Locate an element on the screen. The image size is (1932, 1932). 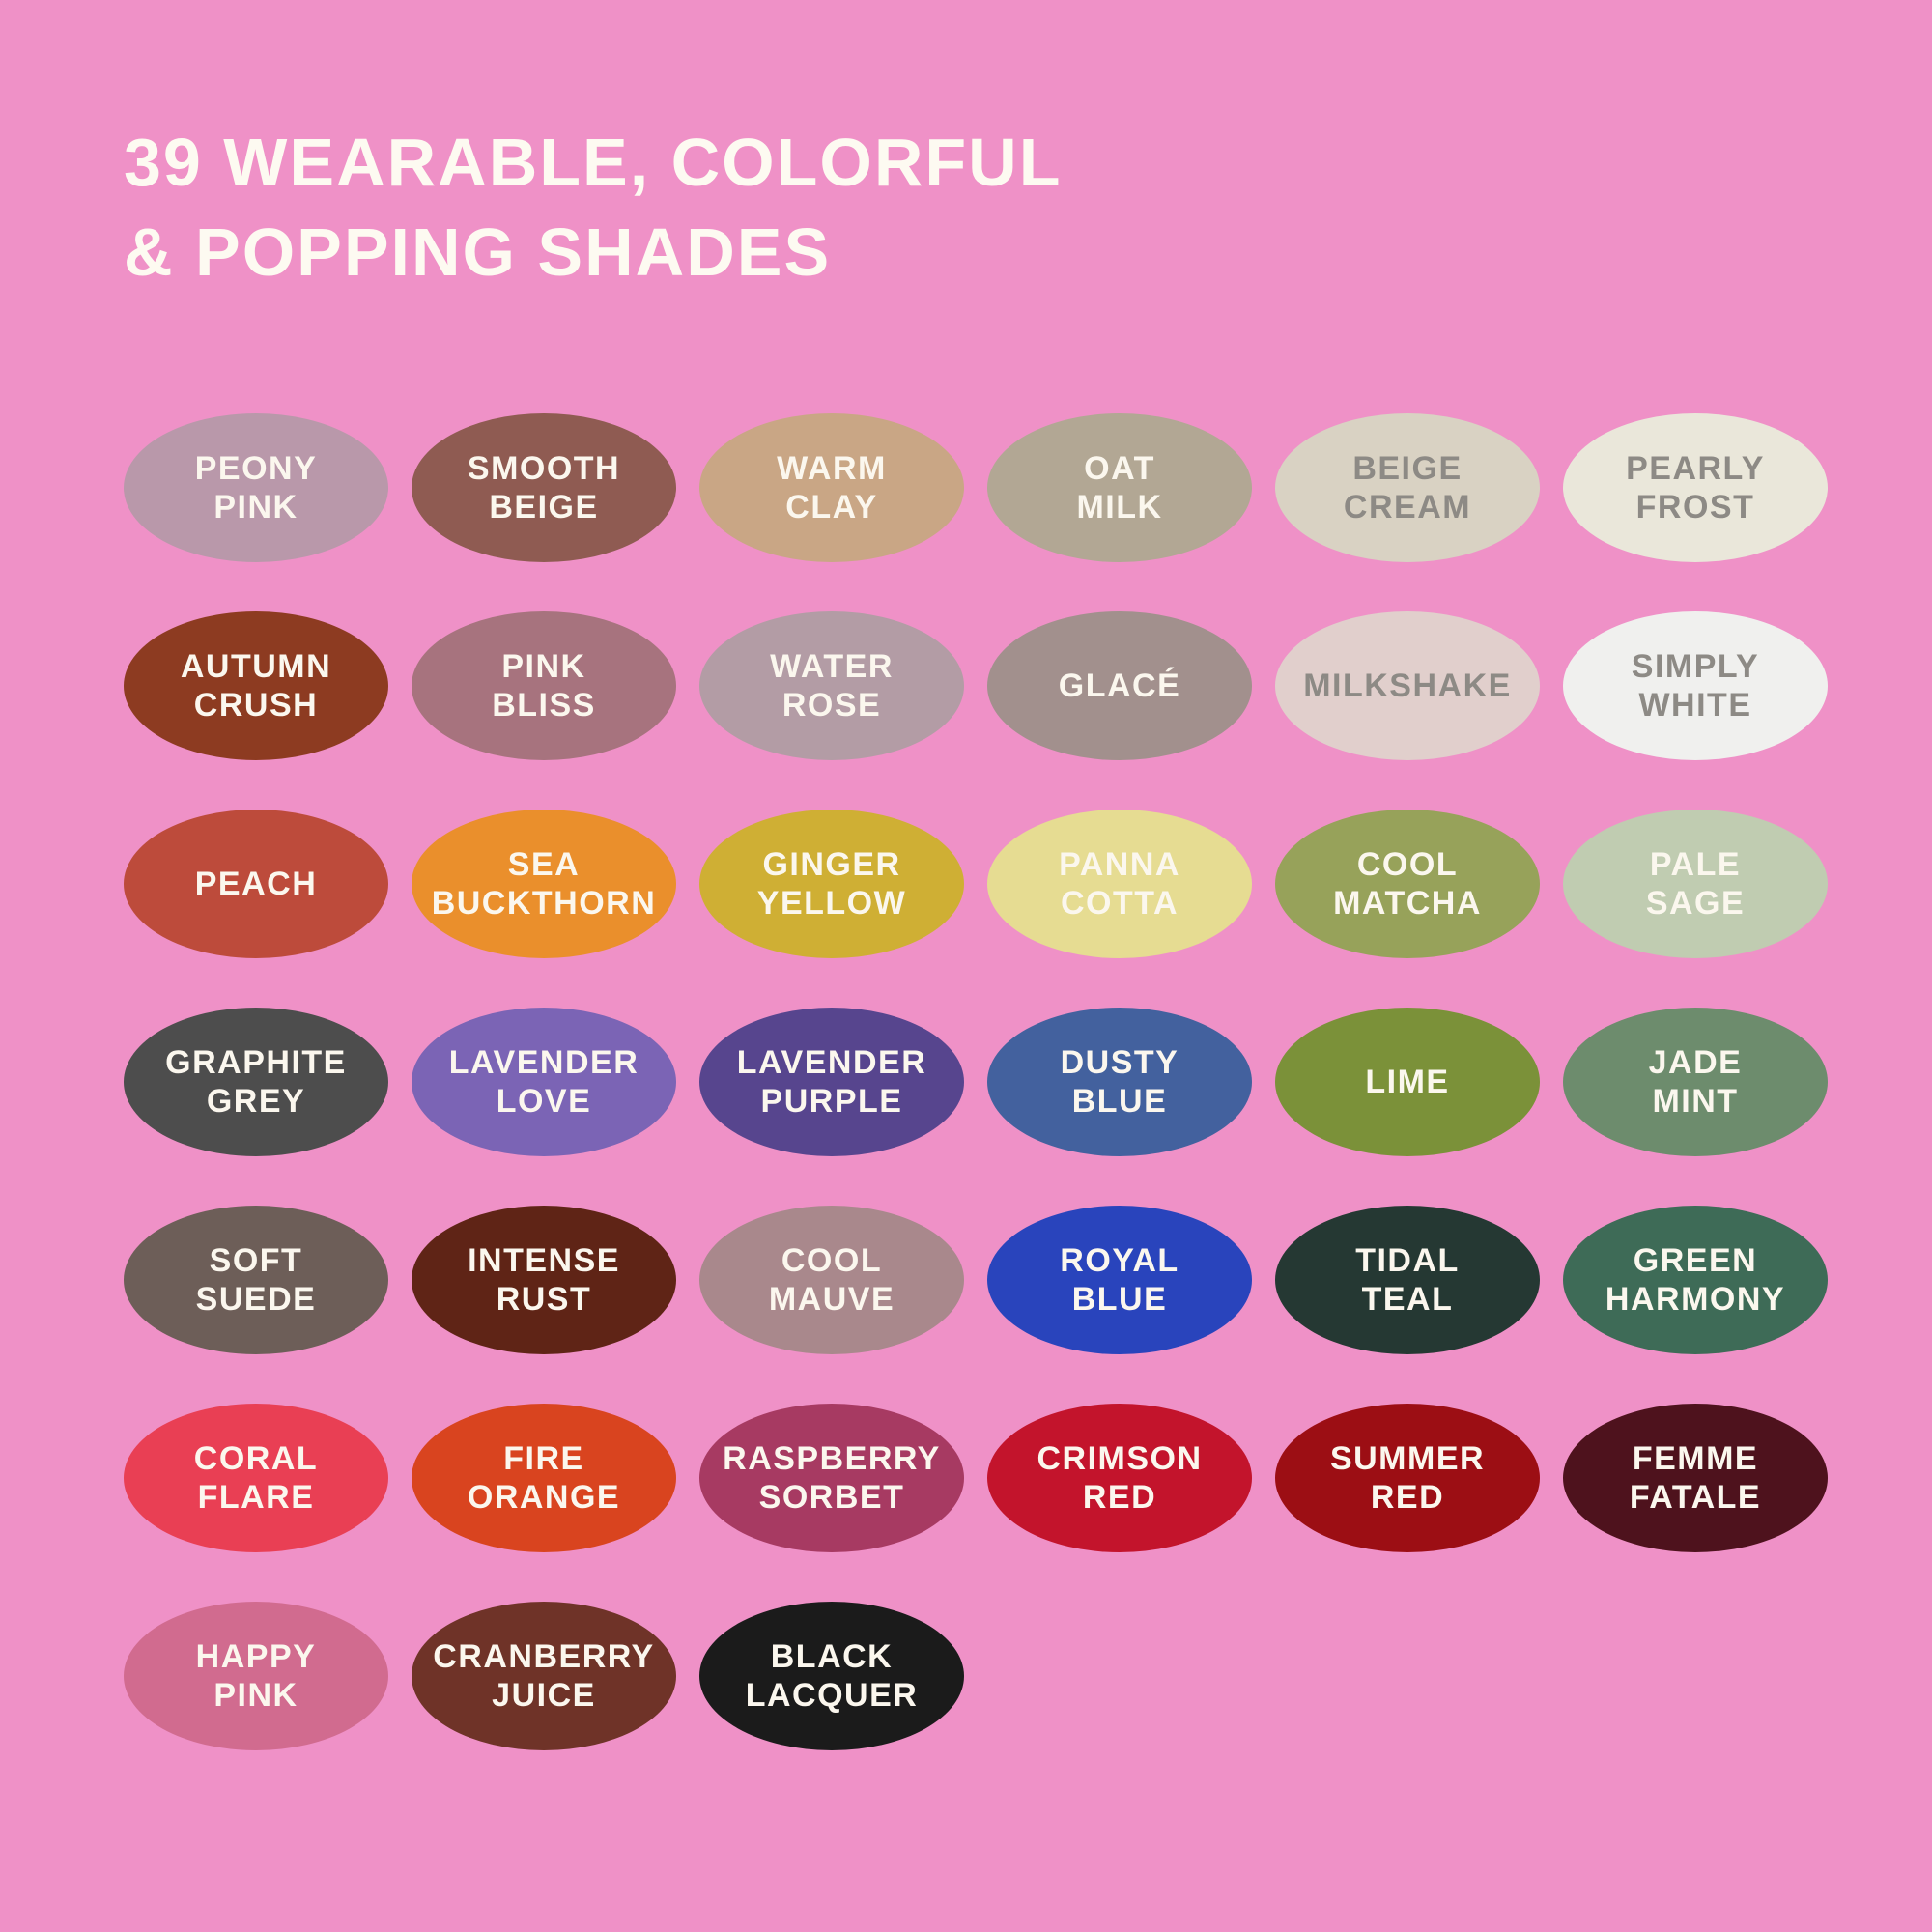
swatch-label-pale-sage: PALE SAGE is located at coordinates (1695, 883).